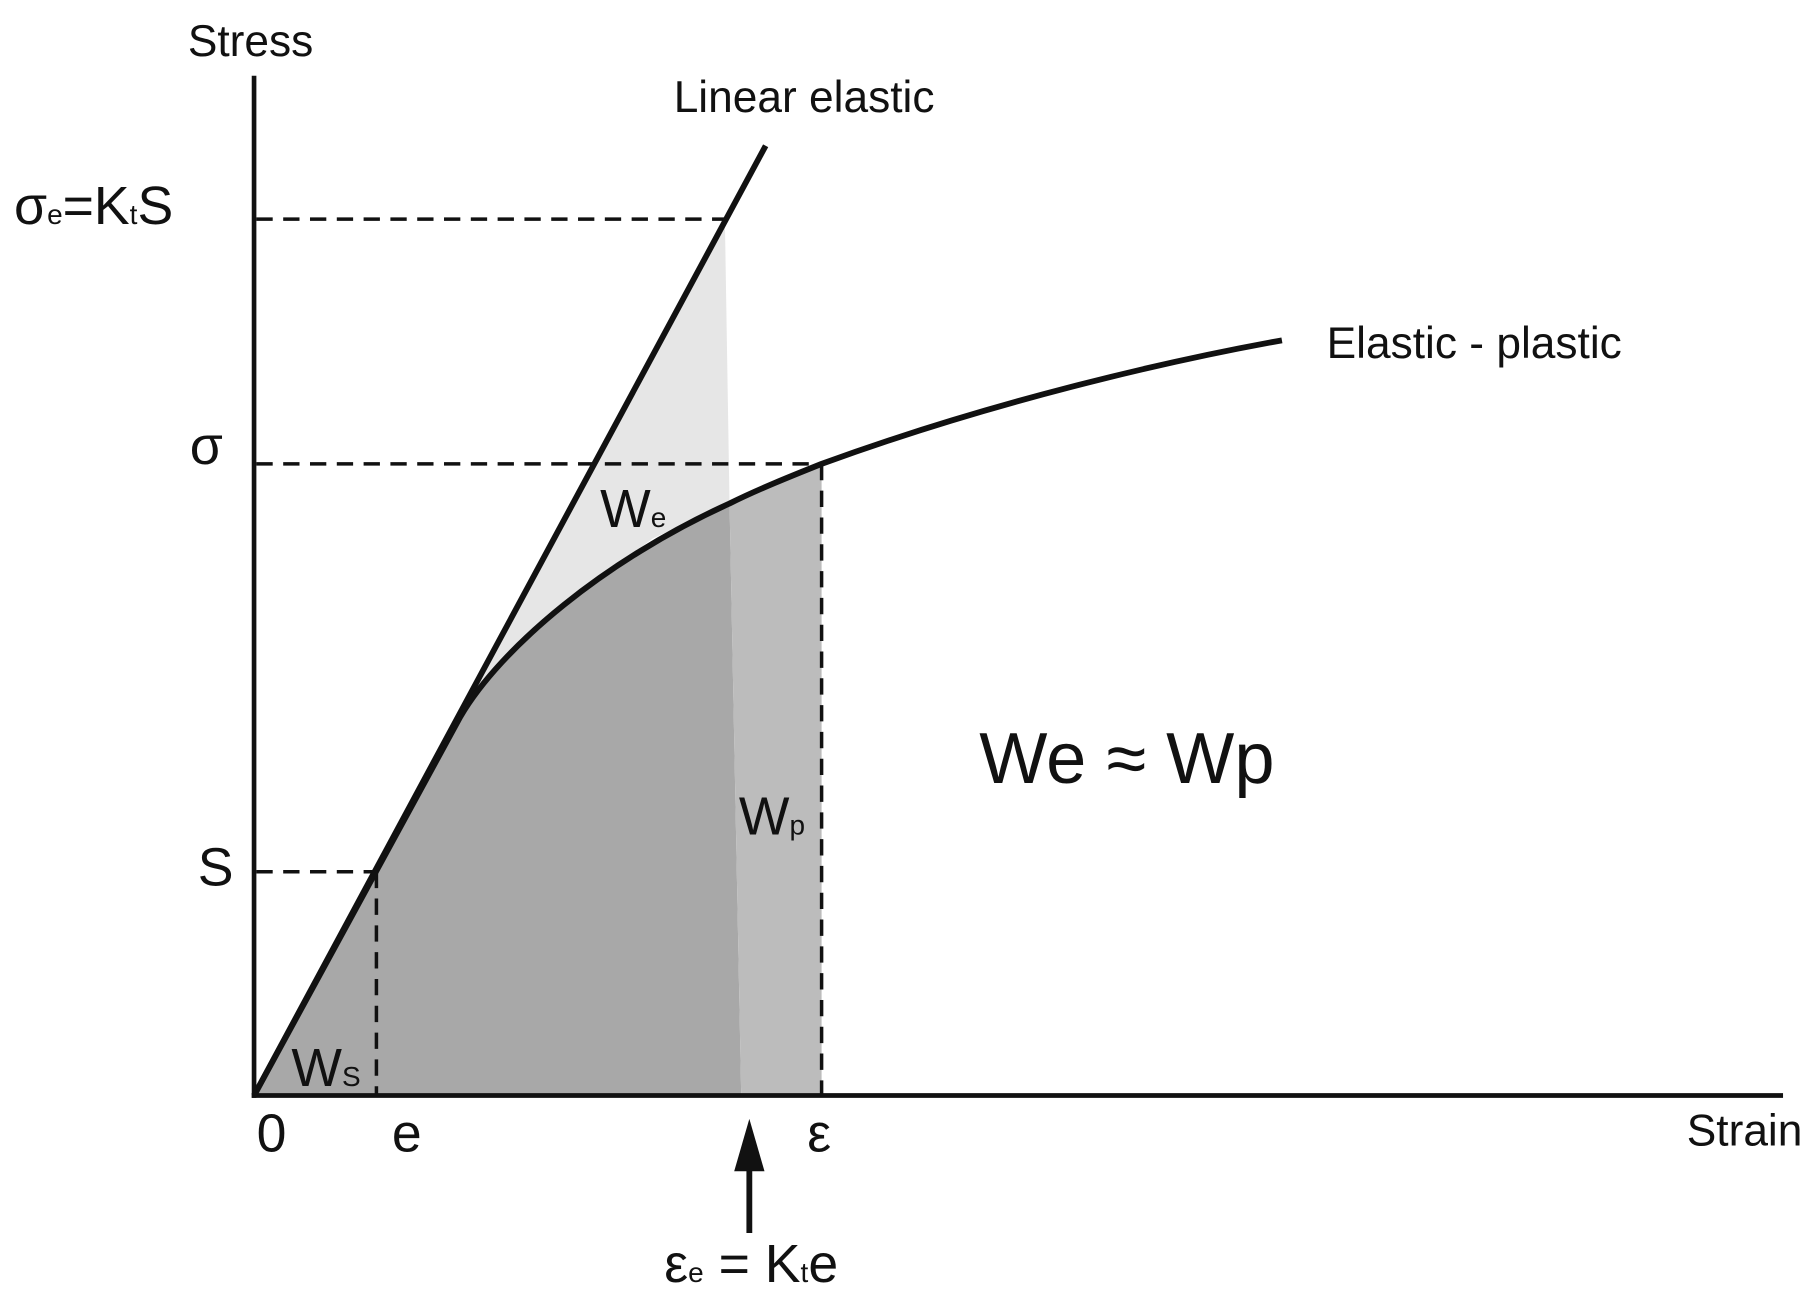  I want to click on epsilon-e-label: εe = Kte, so click(751, 1264).